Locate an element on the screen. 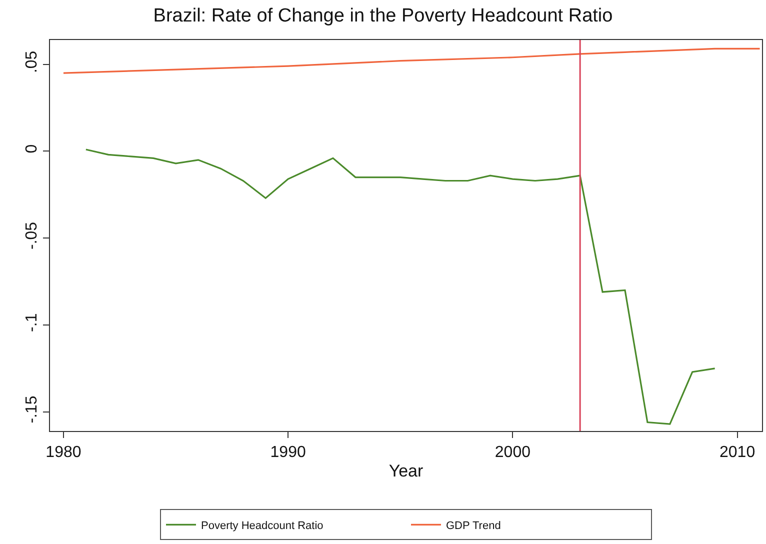 The width and height of the screenshot is (766, 544). legend-label: Poverty Headcount Ratio is located at coordinates (262, 526).